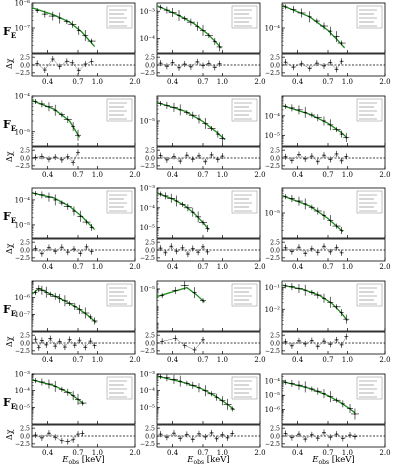 This screenshot has width=400, height=467. I want to click on y-tick-label: 10⁻⁵, so click(148, 122).